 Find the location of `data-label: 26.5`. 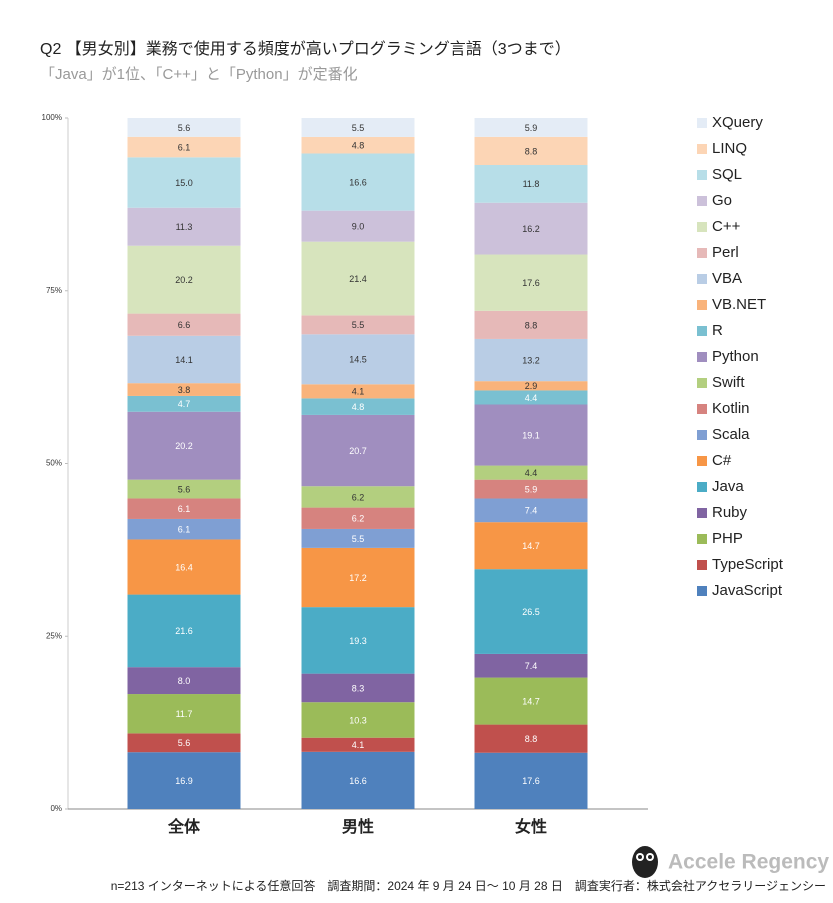

data-label: 26.5 is located at coordinates (531, 612).